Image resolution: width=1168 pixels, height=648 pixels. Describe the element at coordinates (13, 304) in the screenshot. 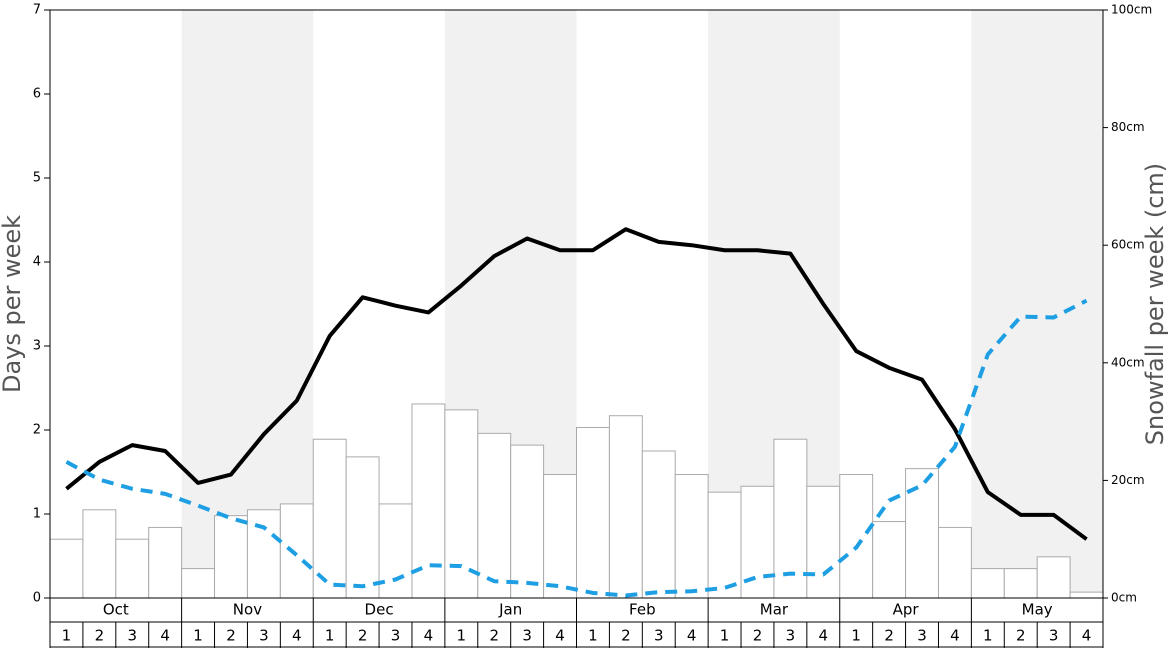

I see `y-axis-label: Days per week` at that location.